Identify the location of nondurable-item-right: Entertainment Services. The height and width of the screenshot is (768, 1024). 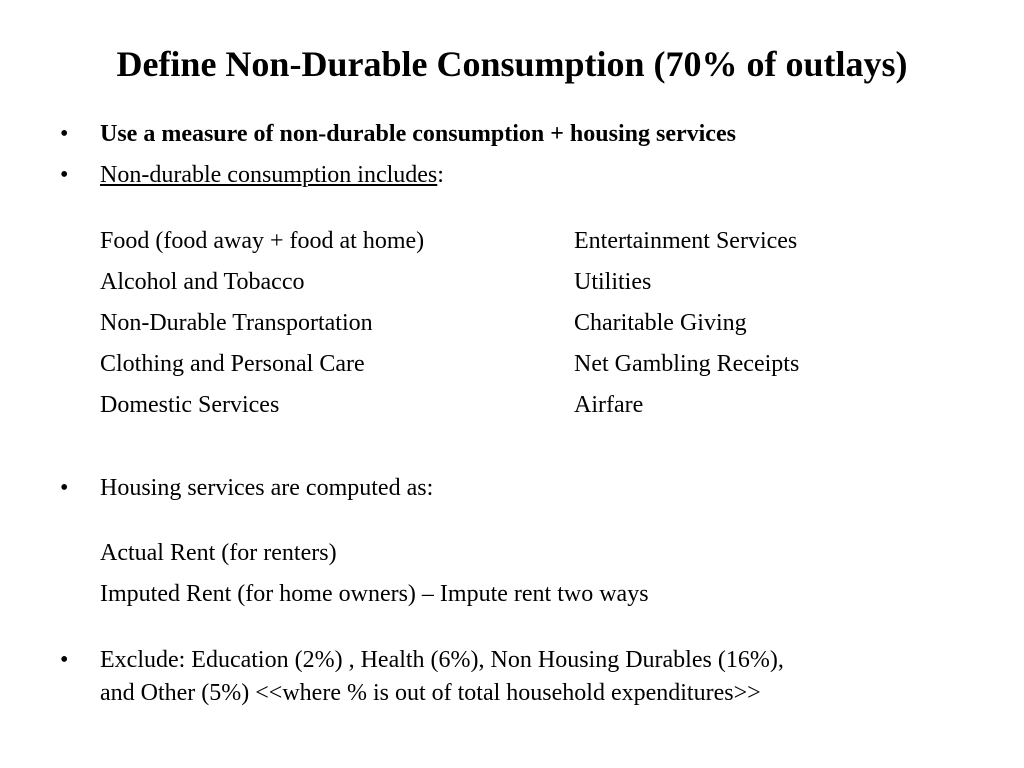
(686, 241).